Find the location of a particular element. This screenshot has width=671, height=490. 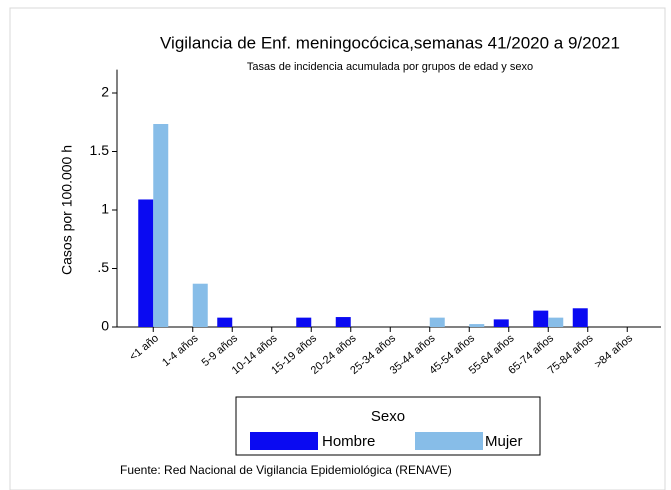

y-tick-label: 1 is located at coordinates (105, 209).